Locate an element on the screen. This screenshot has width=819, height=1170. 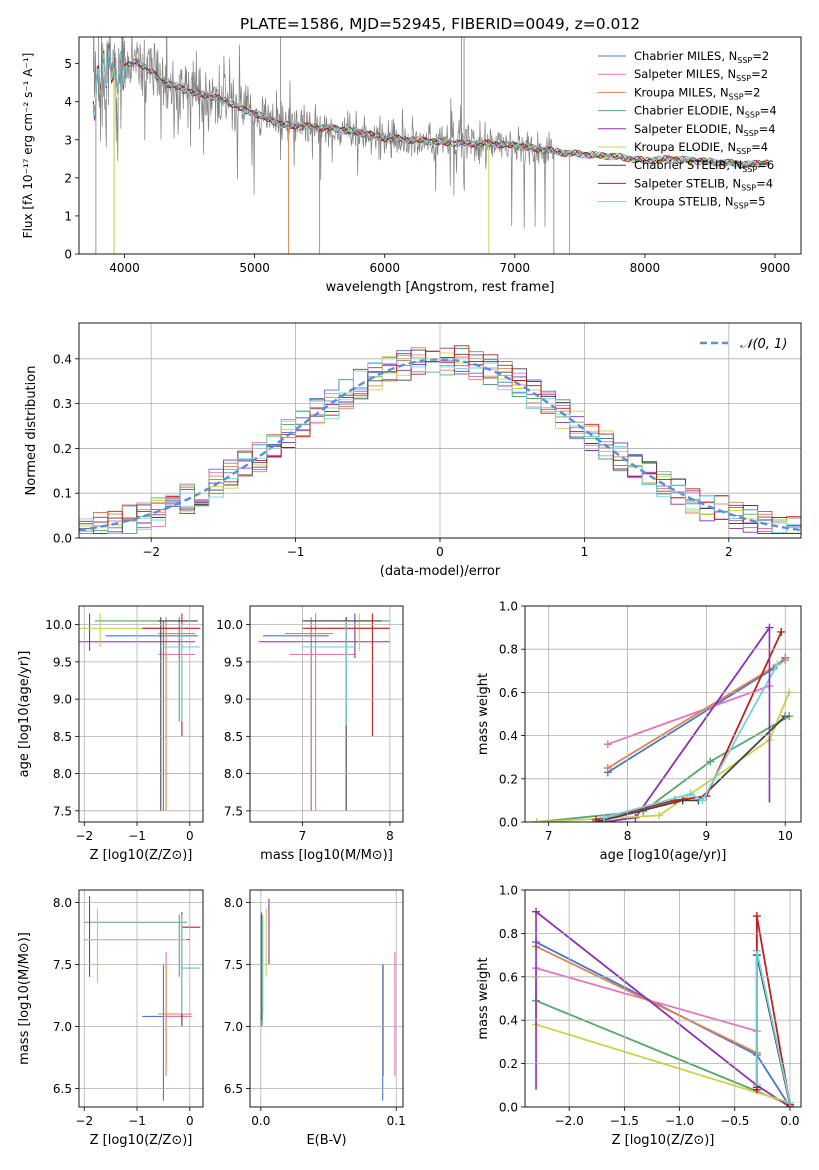
x-tick-label: 2 is located at coordinates (729, 552).